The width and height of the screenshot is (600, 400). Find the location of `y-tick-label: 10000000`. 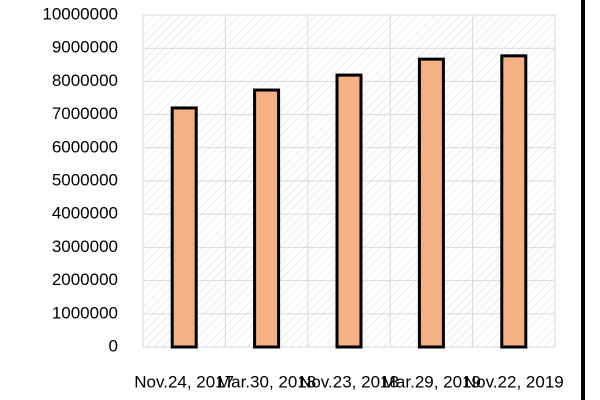

y-tick-label: 10000000 is located at coordinates (80, 13).